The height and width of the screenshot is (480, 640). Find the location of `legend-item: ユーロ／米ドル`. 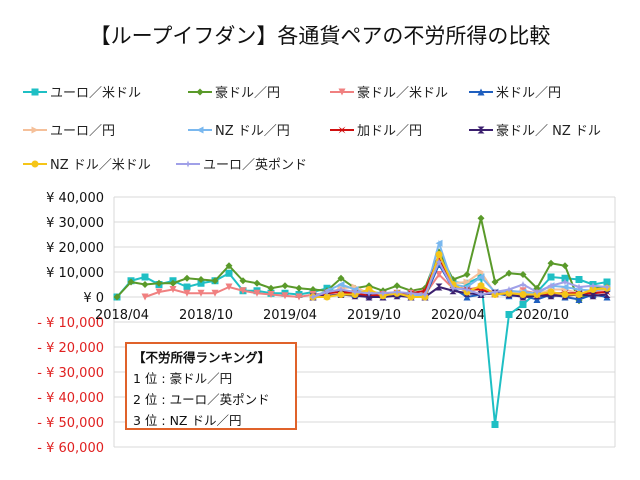

legend-item: ユーロ／米ドル is located at coordinates (81, 91).